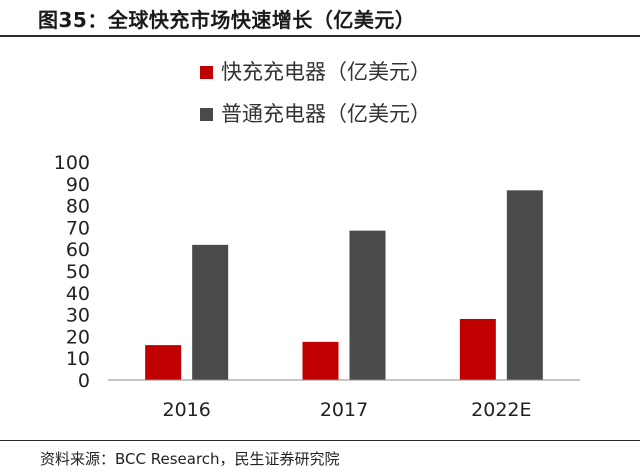 The height and width of the screenshot is (471, 640). Describe the element at coordinates (315, 93) in the screenshot. I see `chart-legend: 快充充电器（亿美元） 普通充电器（亿美元）` at that location.